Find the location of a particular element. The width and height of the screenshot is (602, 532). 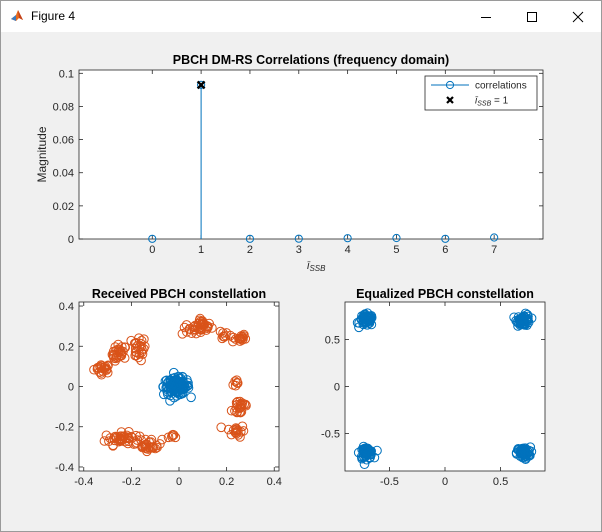

correlation-xlabel: īSSB is located at coordinates (316, 266).